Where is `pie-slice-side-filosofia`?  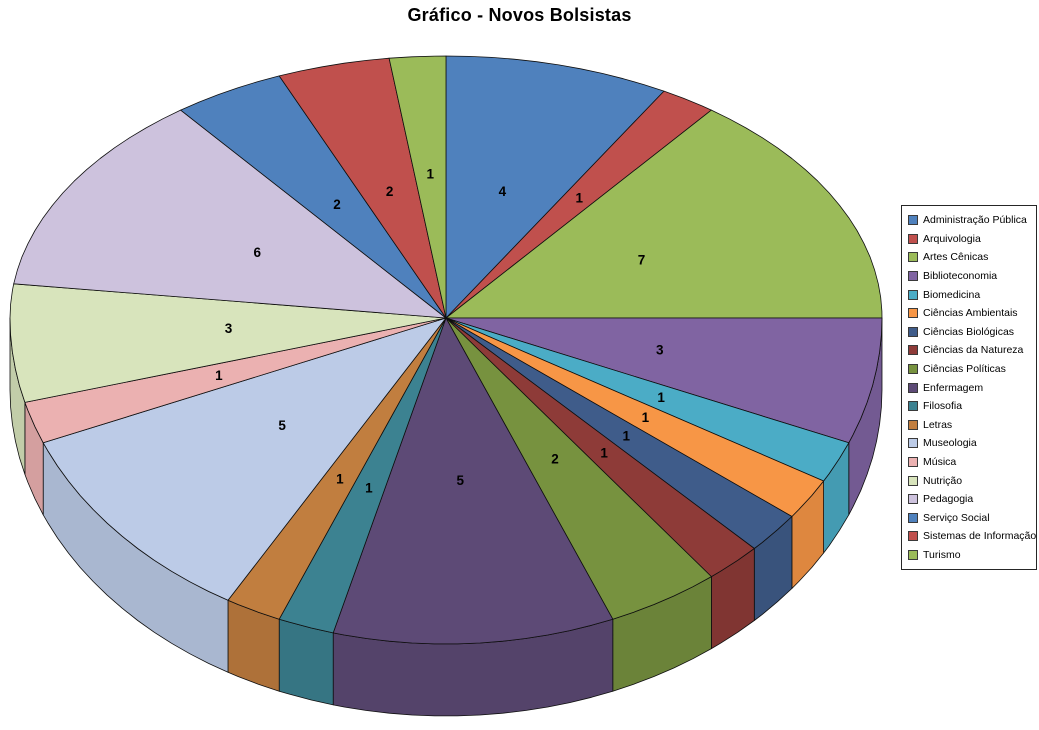
pie-slice-side-filosofia is located at coordinates (306, 662).